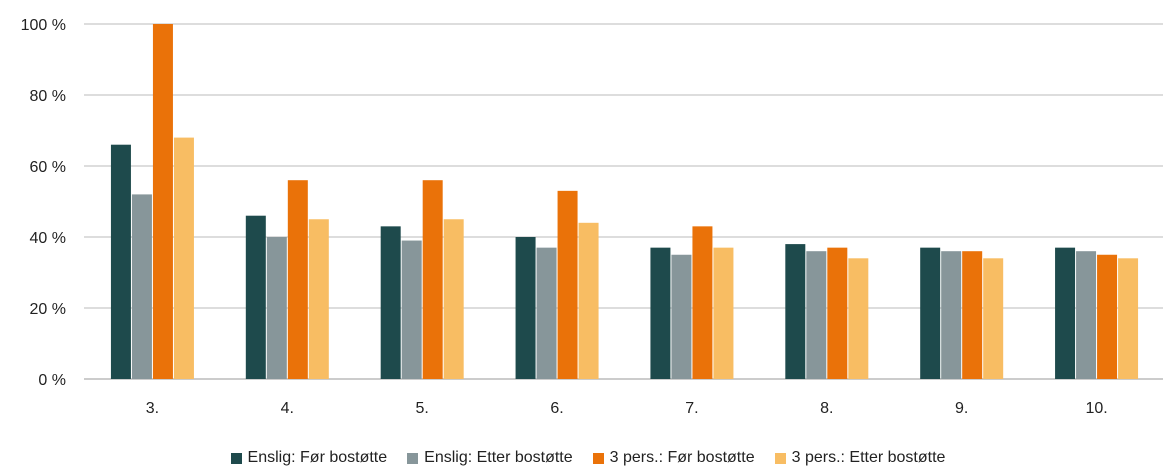 Image resolution: width=1176 pixels, height=469 pixels. I want to click on legend-label: Enslig: Før bostøtte, so click(317, 457).